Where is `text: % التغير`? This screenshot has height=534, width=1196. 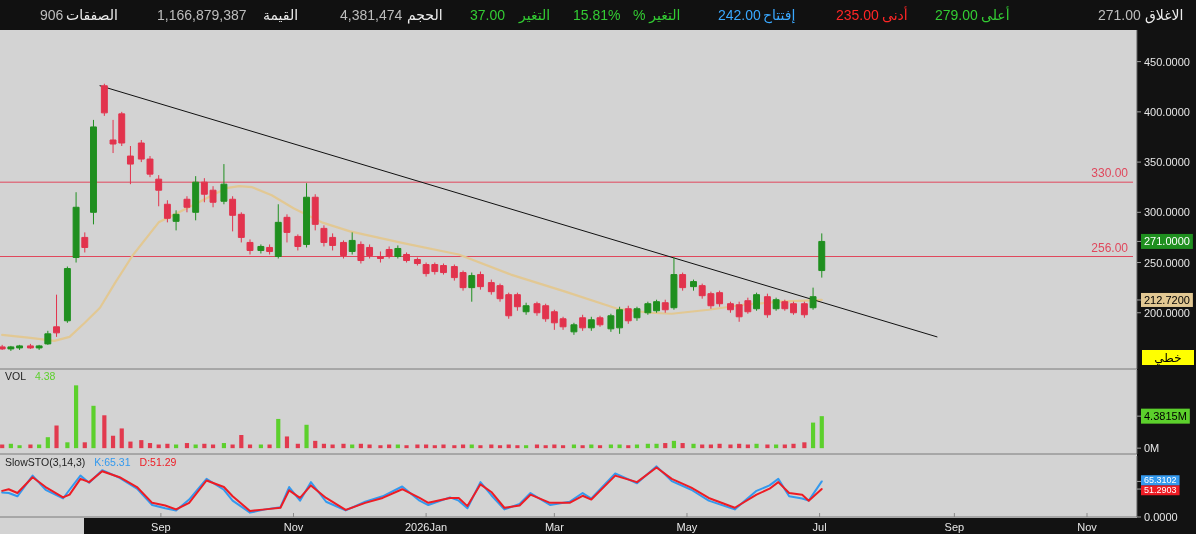 text: % التغير is located at coordinates (657, 15).